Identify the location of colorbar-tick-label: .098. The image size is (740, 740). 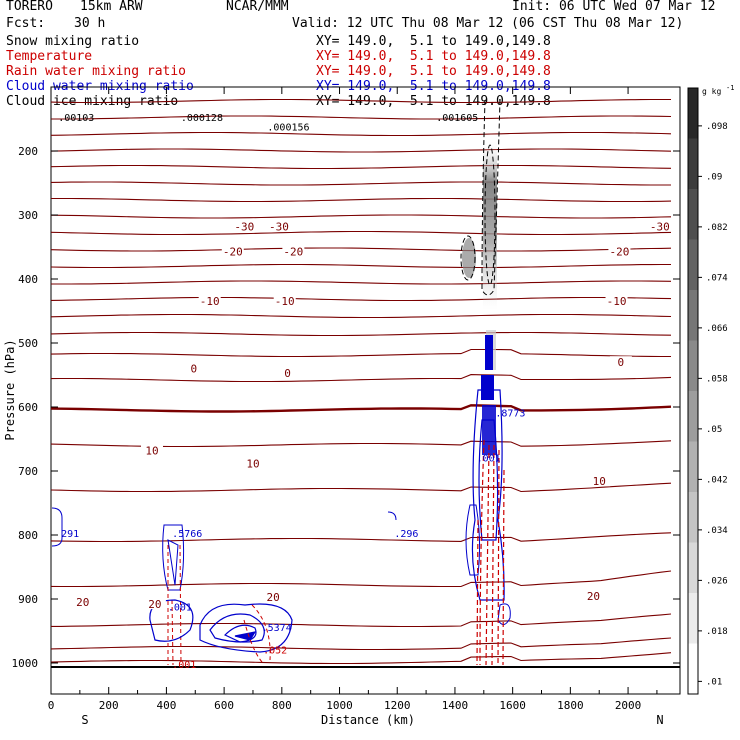
(717, 127).